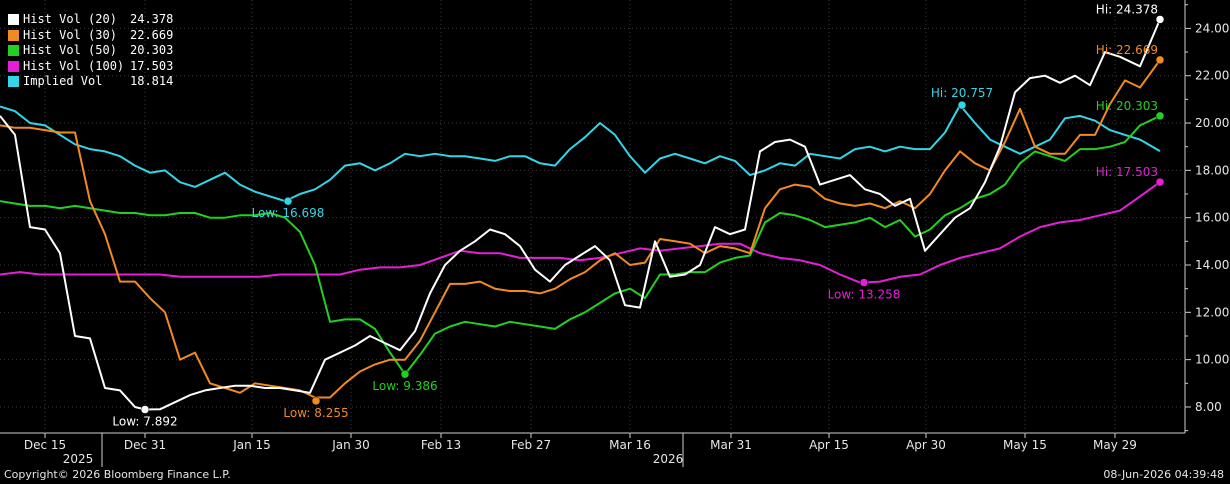 This screenshot has width=1230, height=484. What do you see at coordinates (251, 445) in the screenshot?
I see `x-tick-label: Jan 15` at bounding box center [251, 445].